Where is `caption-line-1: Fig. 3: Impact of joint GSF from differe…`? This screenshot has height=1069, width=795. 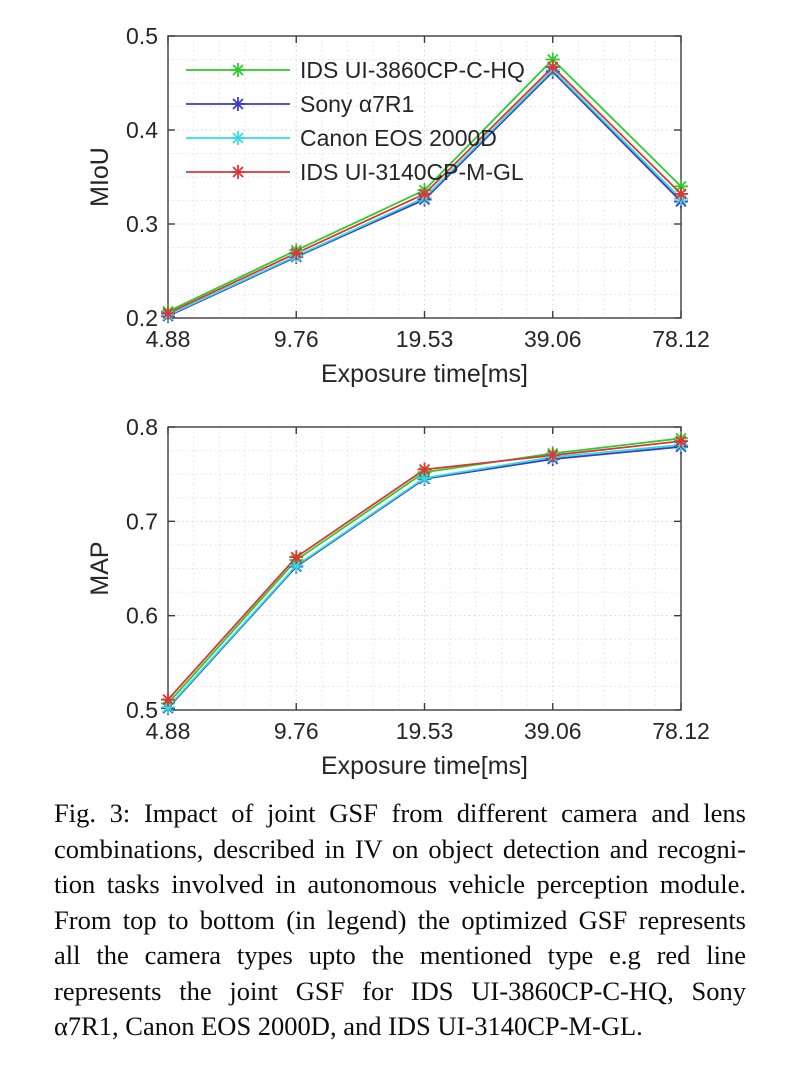
caption-line-1: Fig. 3: Impact of joint GSF from differe… is located at coordinates (400, 813).